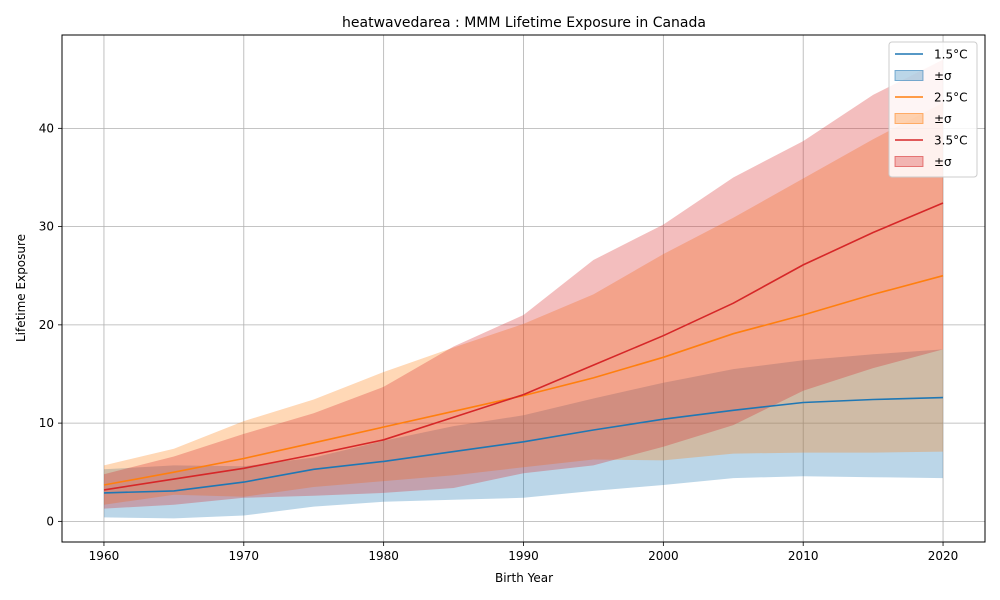  I want to click on legend: 1.5°C ±σ 2.5°C ±σ 3.5°C ±σ, so click(933, 109).